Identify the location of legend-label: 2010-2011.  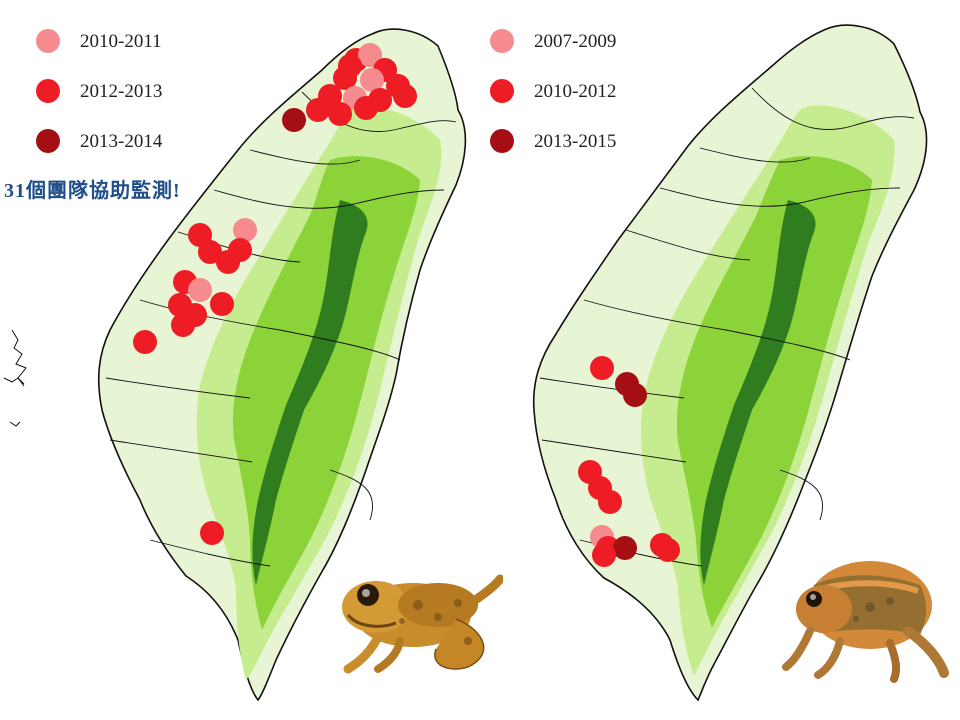
(121, 41).